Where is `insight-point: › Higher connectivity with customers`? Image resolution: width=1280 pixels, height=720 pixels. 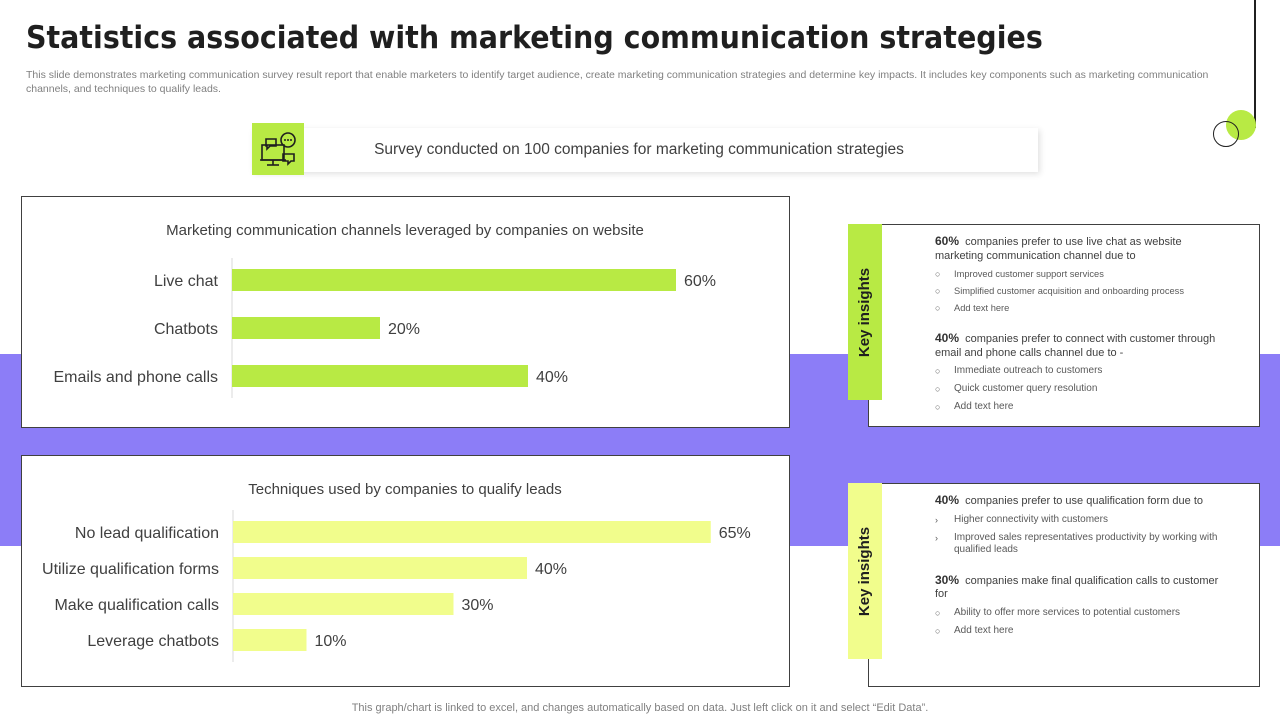
insight-point: › Higher connectivity with customers is located at coordinates (1077, 520).